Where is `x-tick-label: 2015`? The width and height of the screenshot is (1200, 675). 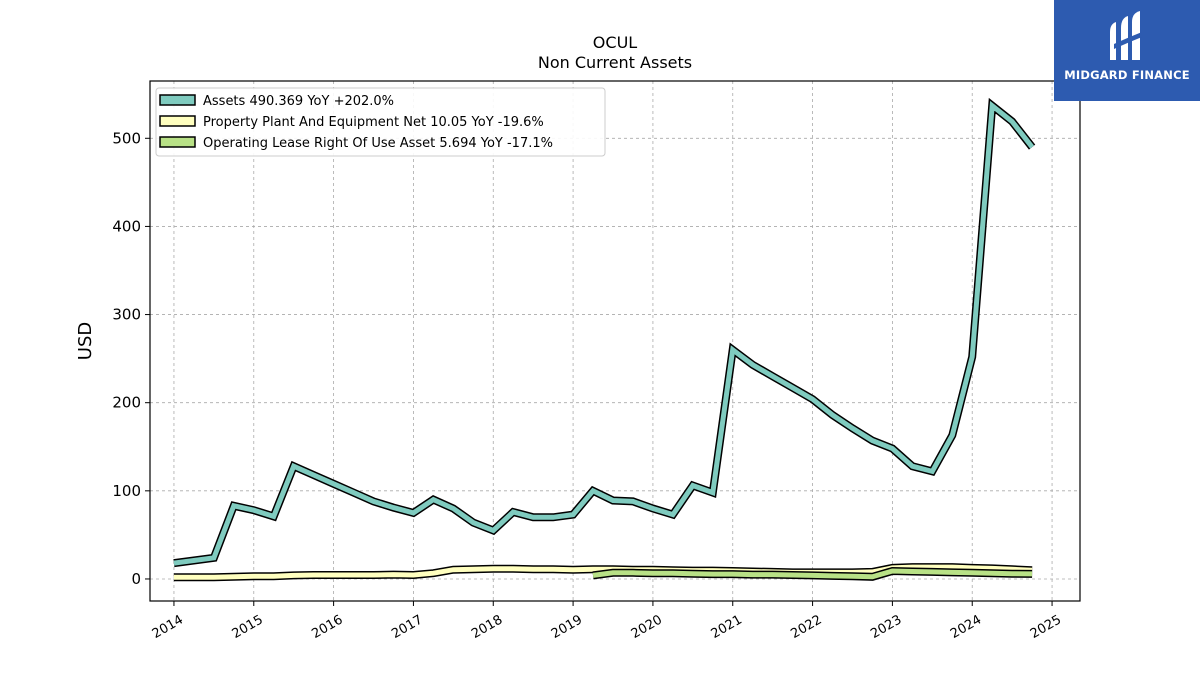
x-tick-label: 2015 is located at coordinates (248, 627).